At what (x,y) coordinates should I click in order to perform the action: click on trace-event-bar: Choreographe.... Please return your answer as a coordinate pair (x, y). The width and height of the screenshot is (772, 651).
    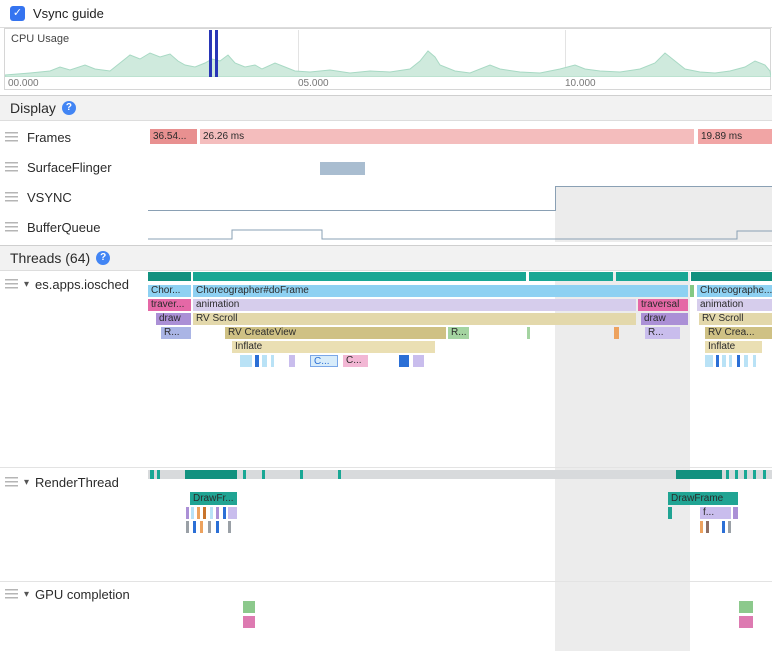
    Looking at the image, I should click on (734, 291).